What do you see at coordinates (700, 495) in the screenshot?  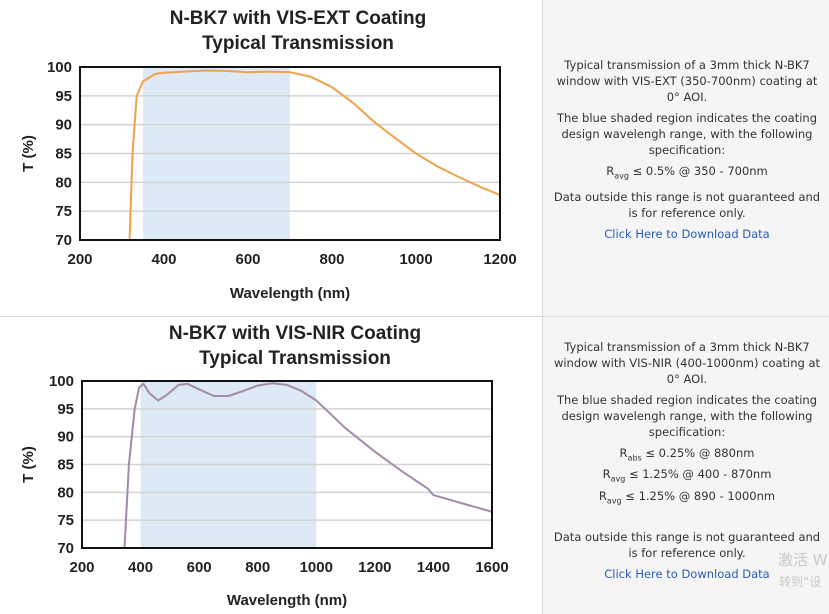 I see `spec-text: ≤ 1.25% @ 890 - 1000nm` at bounding box center [700, 495].